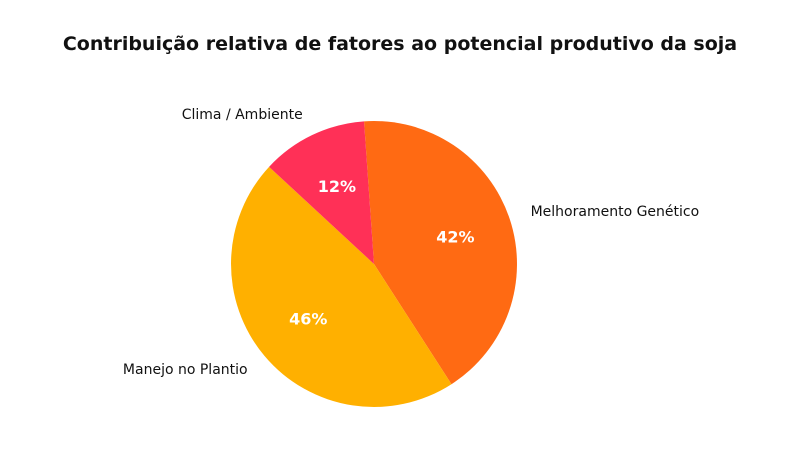 Image resolution: width=800 pixels, height=452 pixels. I want to click on pie-percent-label-2: 12%, so click(337, 186).